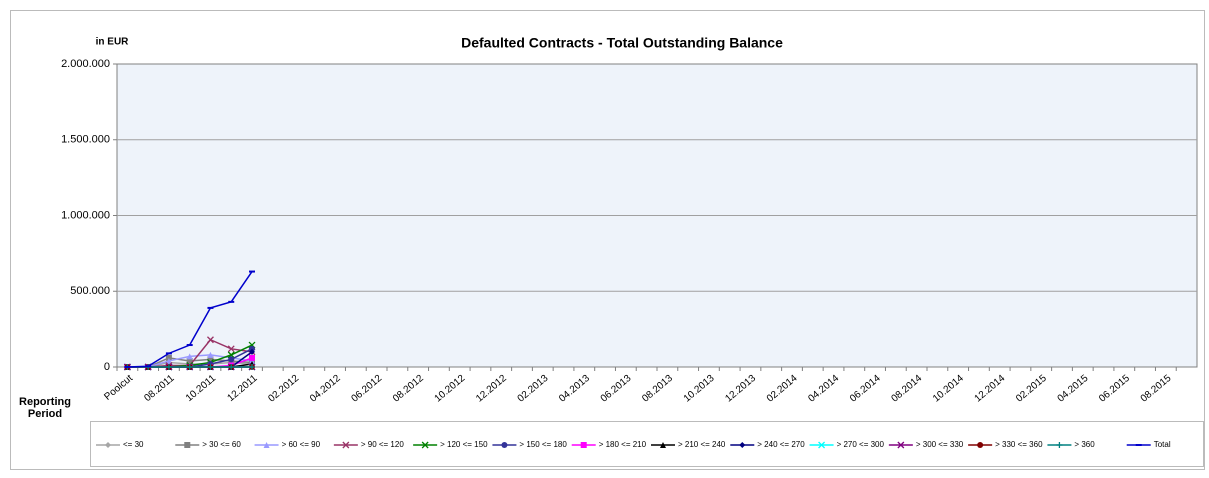 The height and width of the screenshot is (478, 1209). What do you see at coordinates (85, 140) in the screenshot?
I see `y-tick-label: 1.500.000` at bounding box center [85, 140].